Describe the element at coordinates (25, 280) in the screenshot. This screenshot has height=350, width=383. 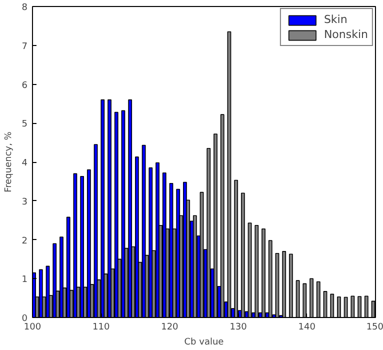
I see `y-tick-label: 1` at that location.